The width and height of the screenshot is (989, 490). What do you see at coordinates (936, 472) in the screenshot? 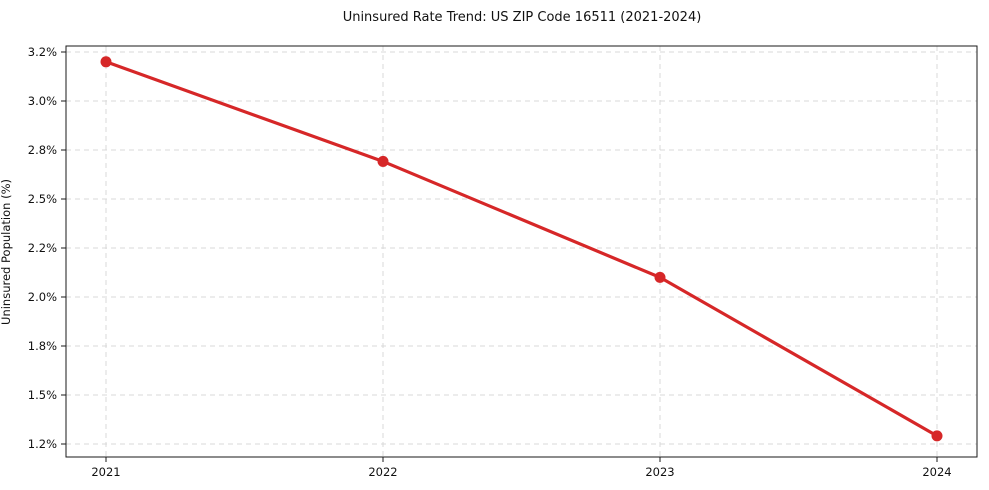
I see `x-tick-label: 2024` at bounding box center [936, 472].